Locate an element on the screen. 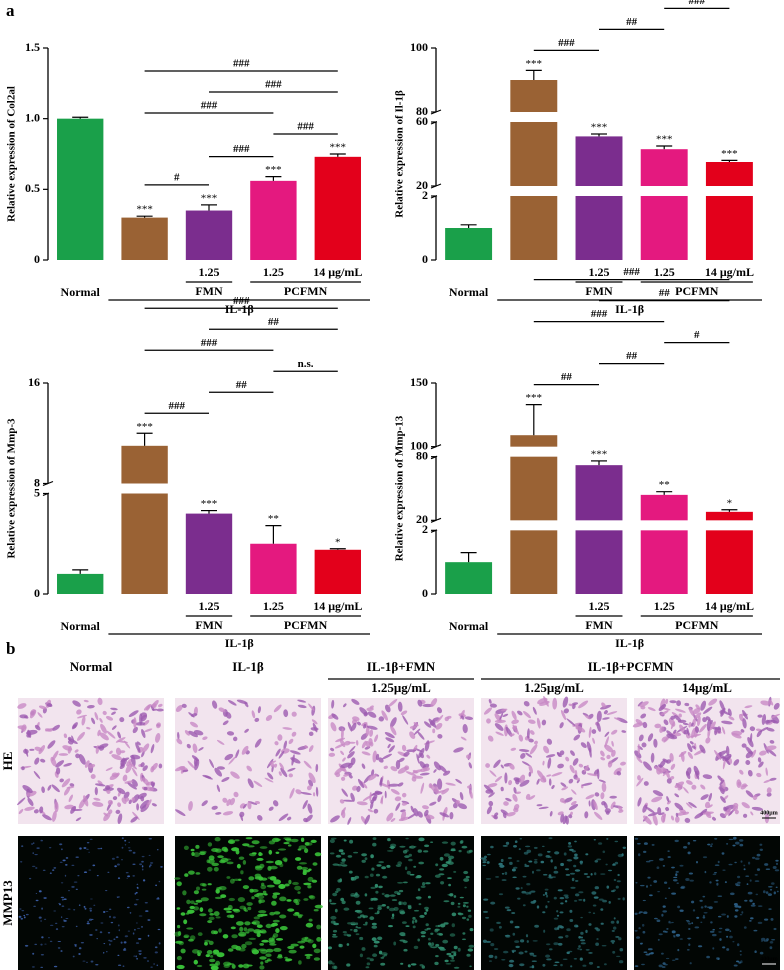 The height and width of the screenshot is (970, 784). comparison-label: ## is located at coordinates (242, 385).